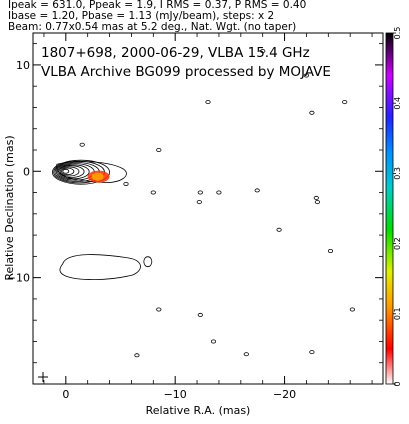 The image size is (409, 424). Describe the element at coordinates (23, 65) in the screenshot. I see `y-tick-label: 10` at that location.